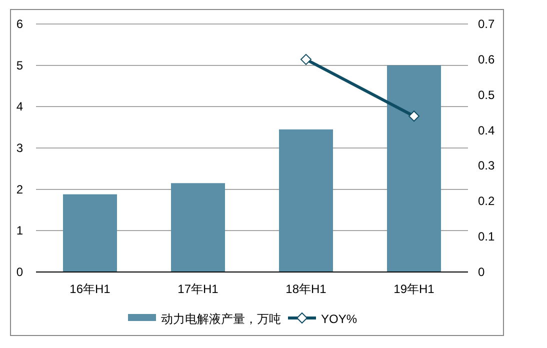 The width and height of the screenshot is (547, 348). I want to click on y2-tick-label: 0.7, so click(487, 24).